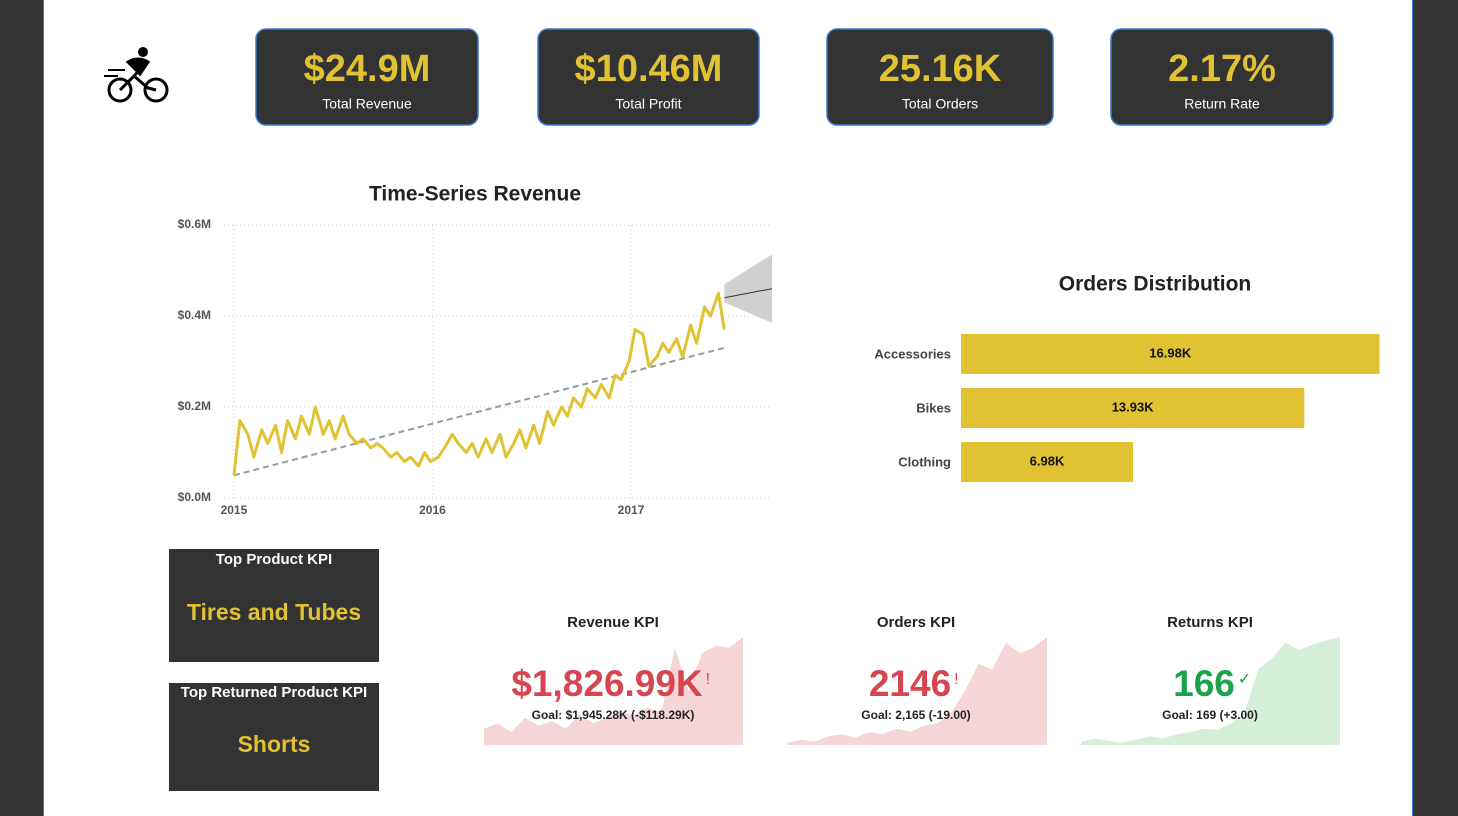 Image resolution: width=1458 pixels, height=816 pixels. Describe the element at coordinates (136, 75) in the screenshot. I see `bike-logo` at that location.